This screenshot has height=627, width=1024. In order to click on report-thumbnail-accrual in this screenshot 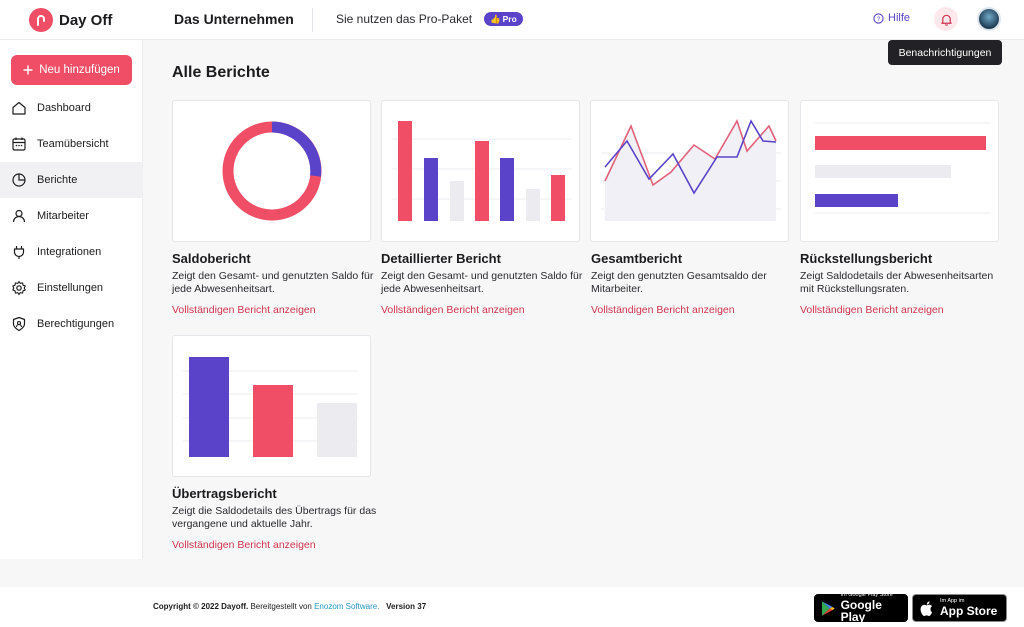, I will do `click(899, 171)`.